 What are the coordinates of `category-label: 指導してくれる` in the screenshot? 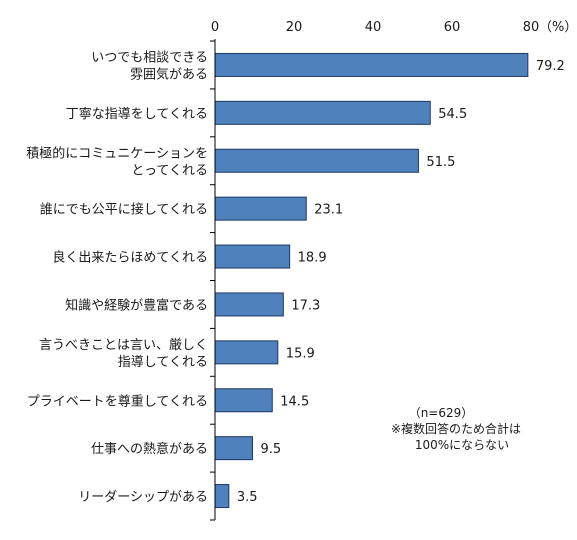 It's located at (163, 362).